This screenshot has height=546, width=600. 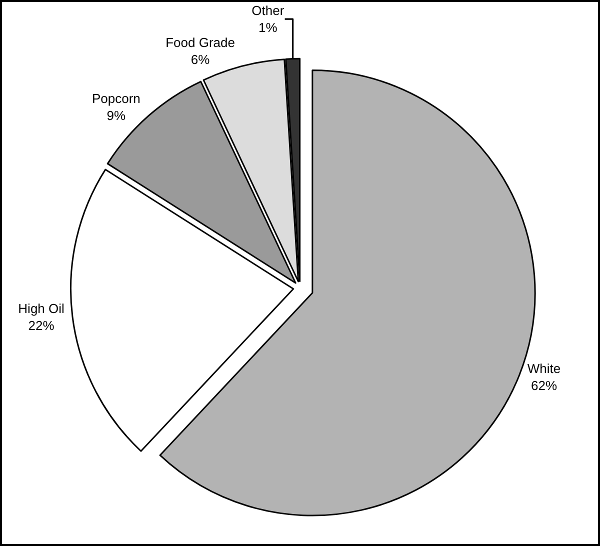 What do you see at coordinates (544, 368) in the screenshot?
I see `slice-label: White` at bounding box center [544, 368].